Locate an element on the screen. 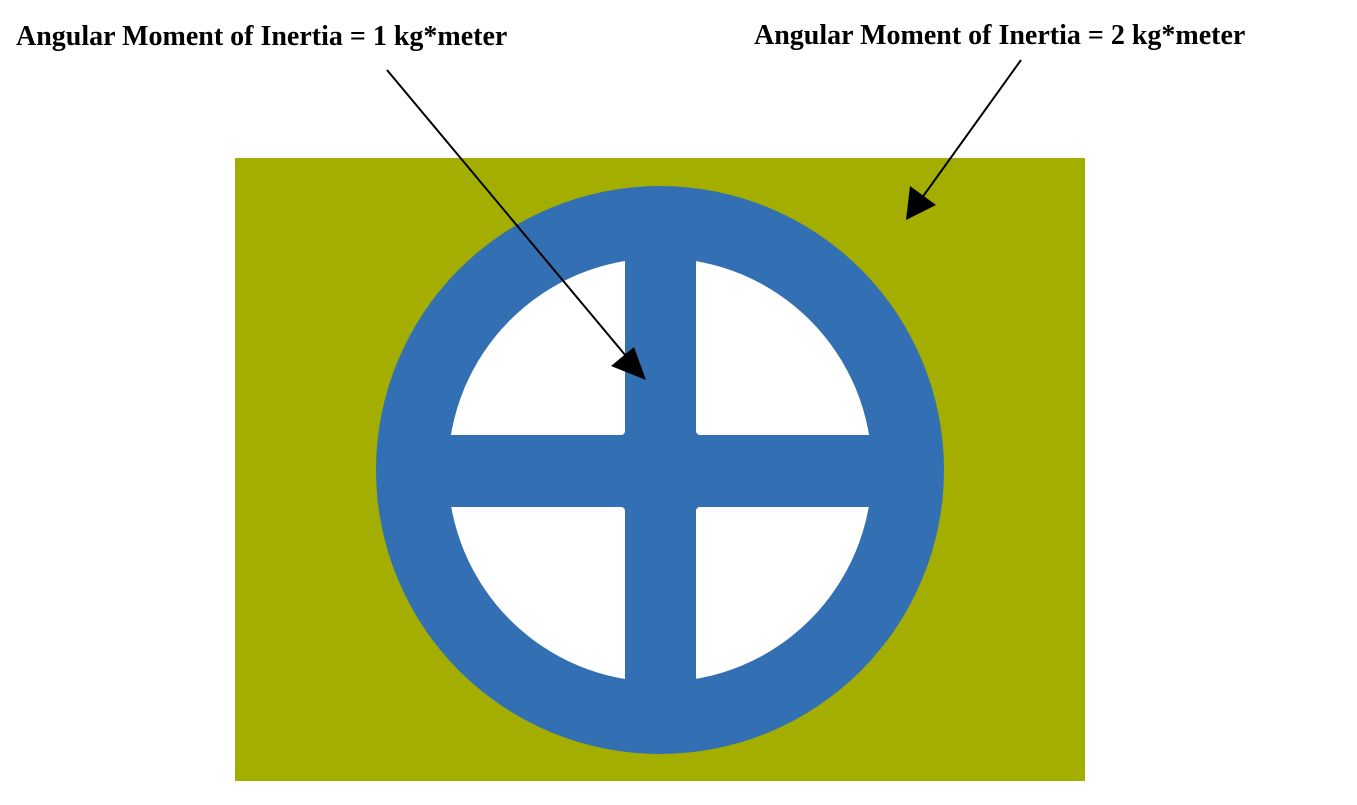  arrow-inner is located at coordinates (516, 224).